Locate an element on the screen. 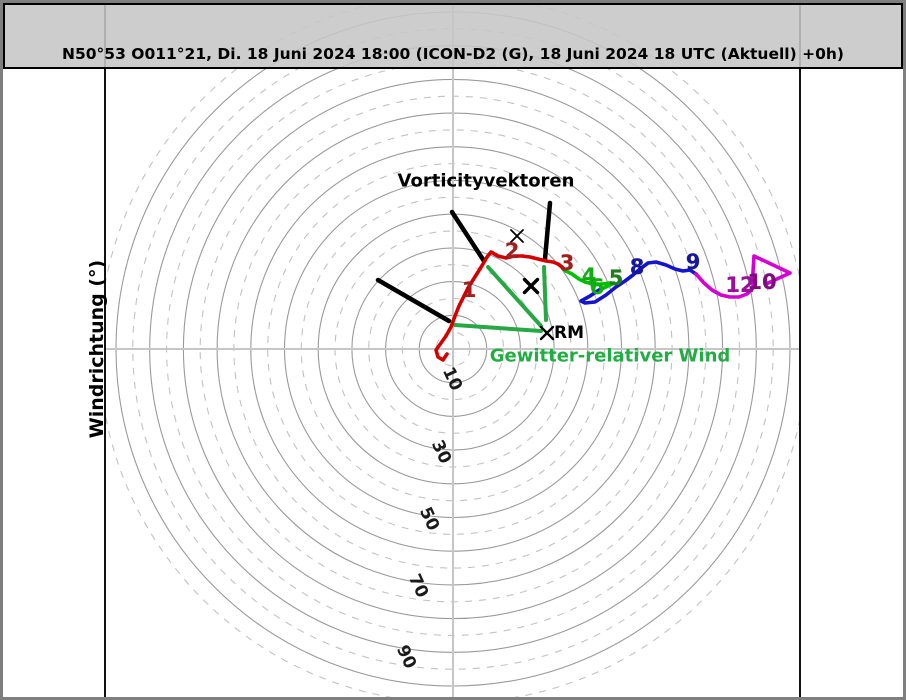 The height and width of the screenshot is (700, 906). ring-label-70: 70 is located at coordinates (418, 586).